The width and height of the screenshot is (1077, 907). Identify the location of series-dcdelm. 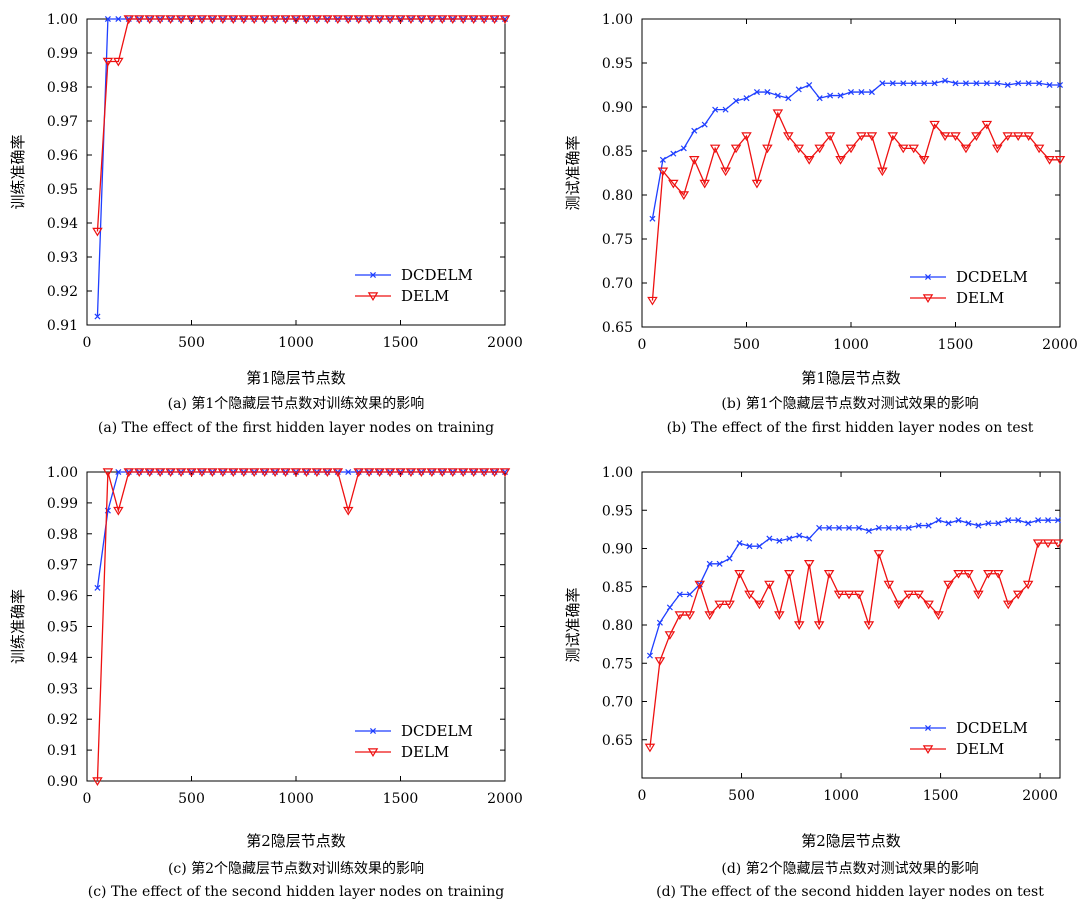
(856, 149).